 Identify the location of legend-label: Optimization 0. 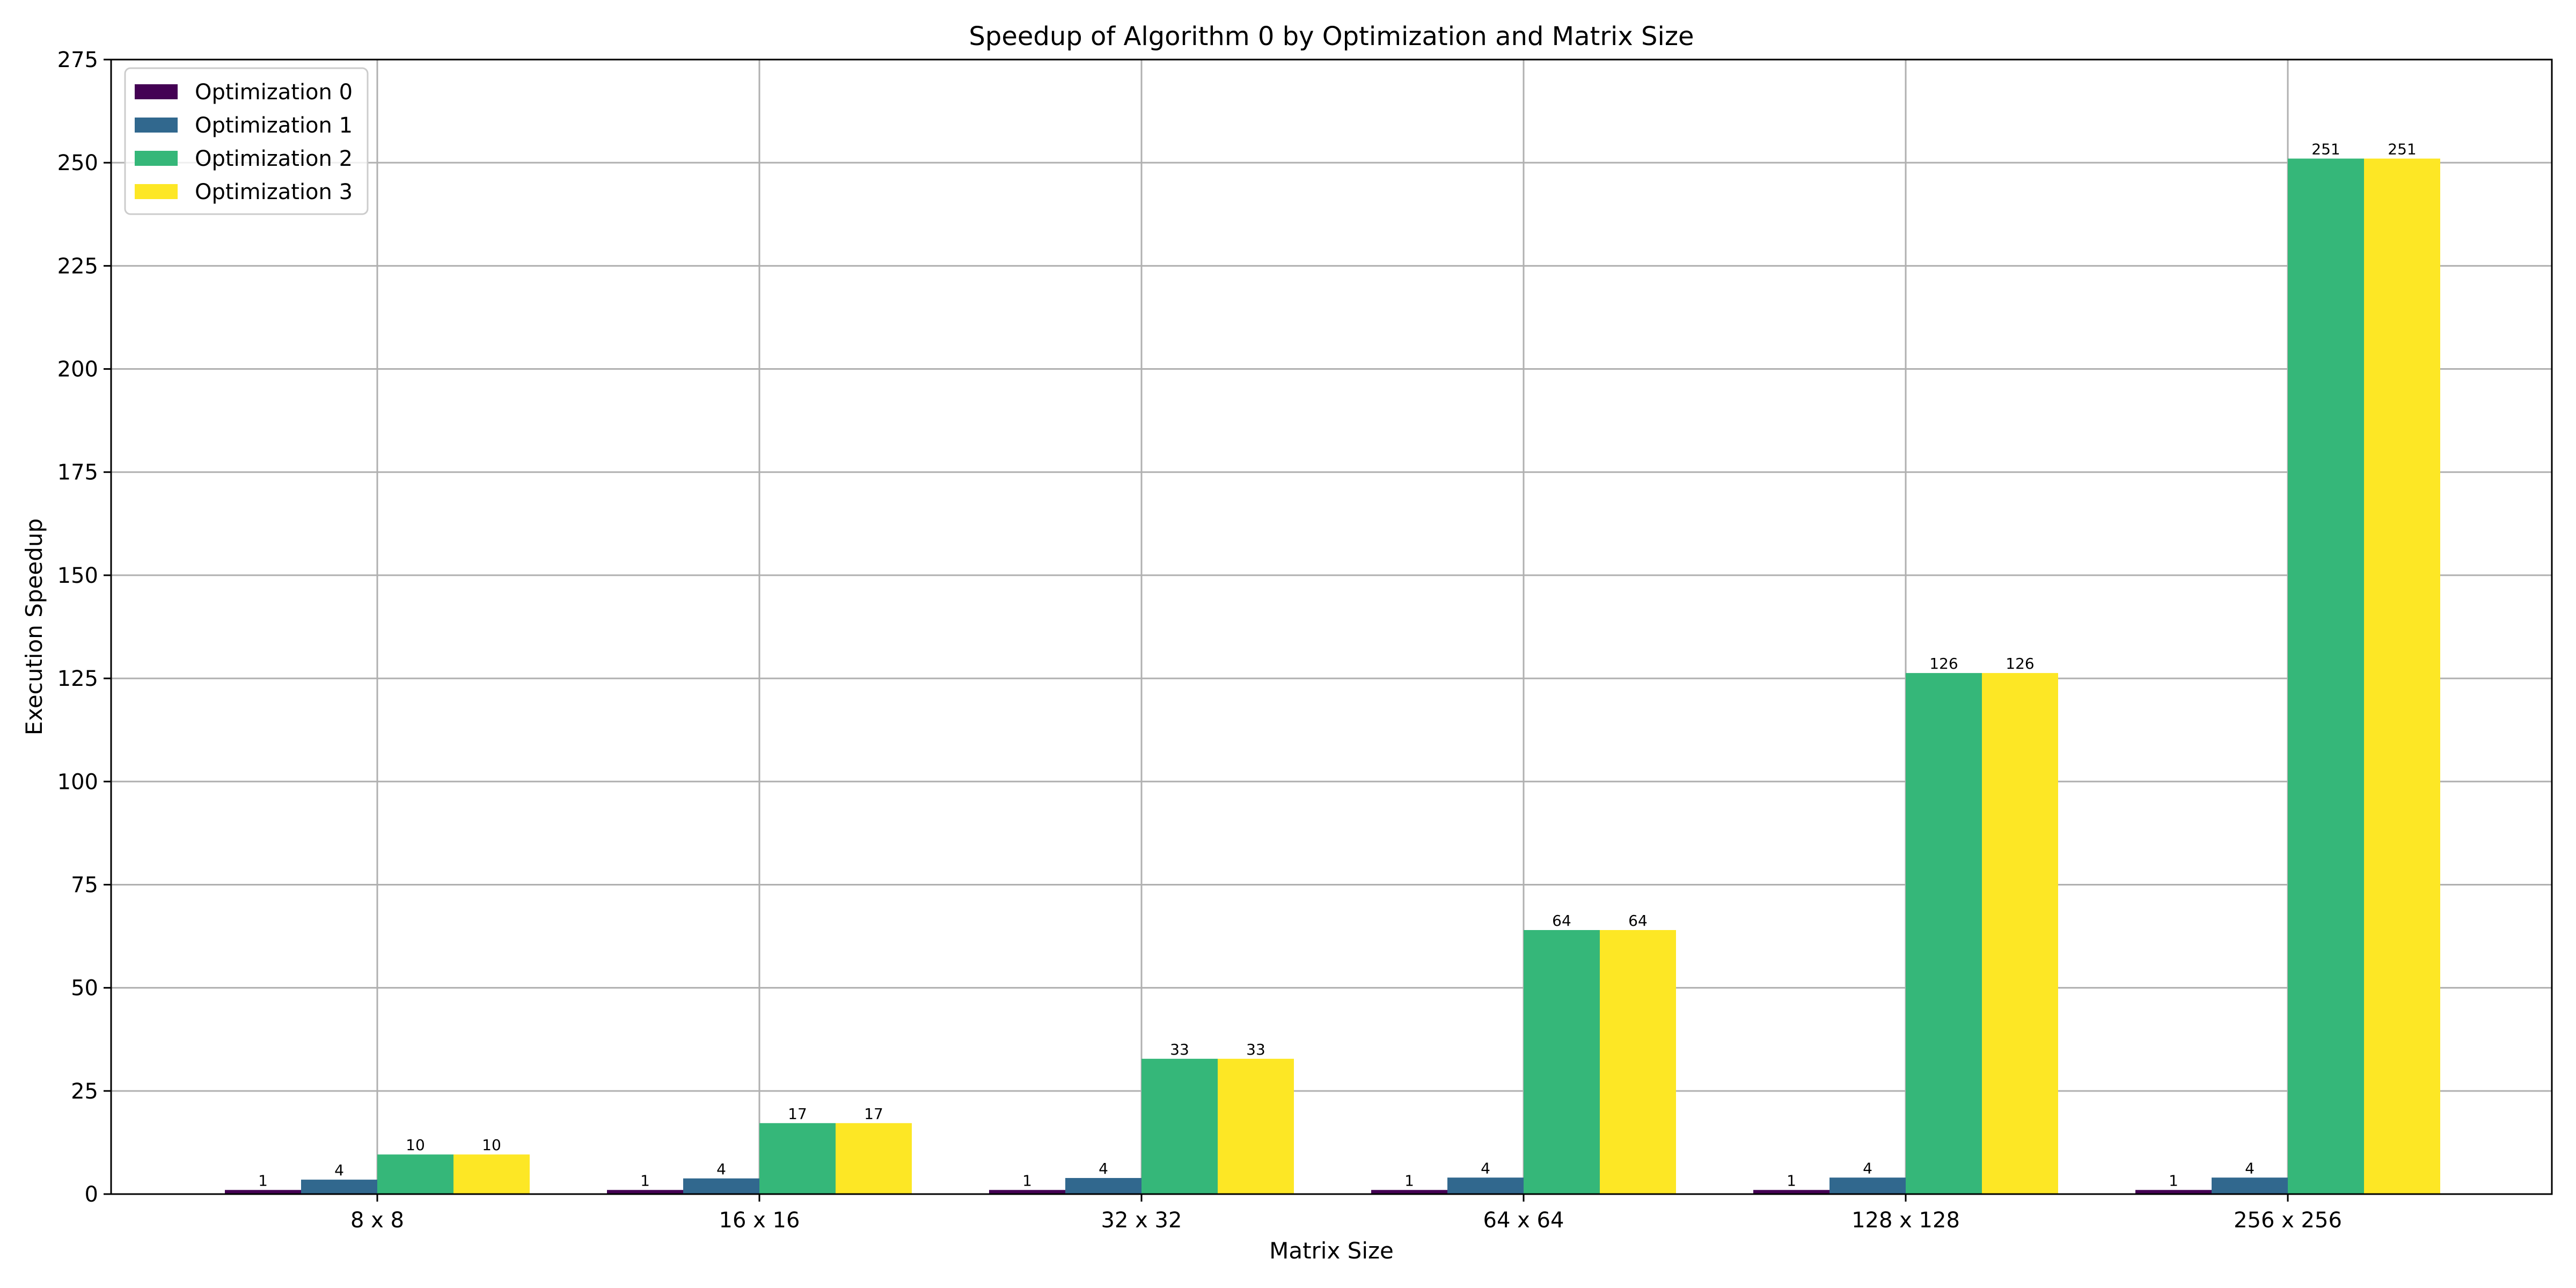
(274, 92).